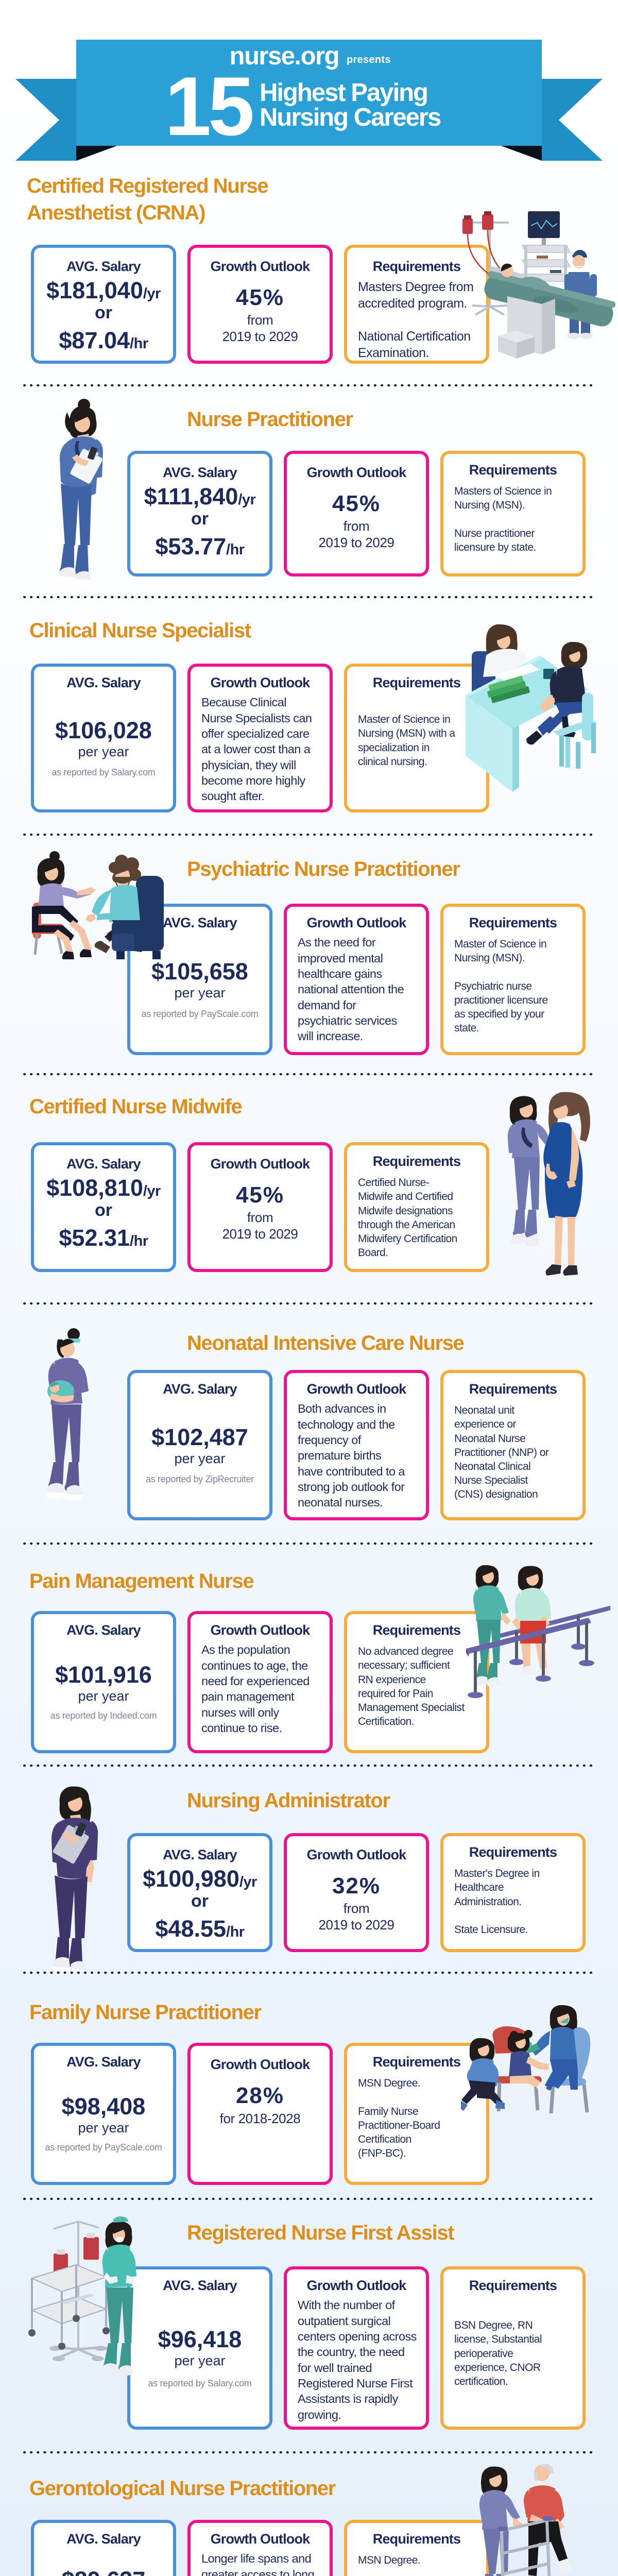  Describe the element at coordinates (351, 117) in the screenshot. I see `svg-text: Nursing Careers` at that location.